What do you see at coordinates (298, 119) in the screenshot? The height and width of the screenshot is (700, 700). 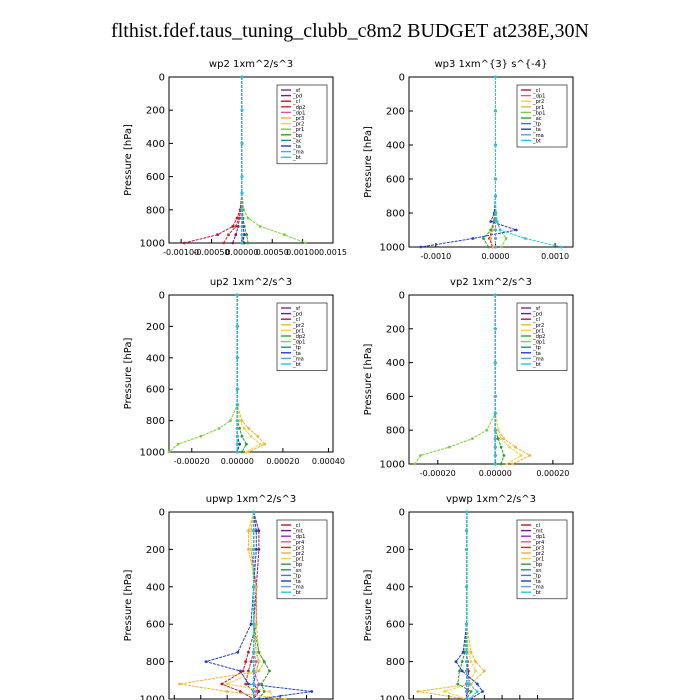 I see `legend-label: _pr3` at bounding box center [298, 119].